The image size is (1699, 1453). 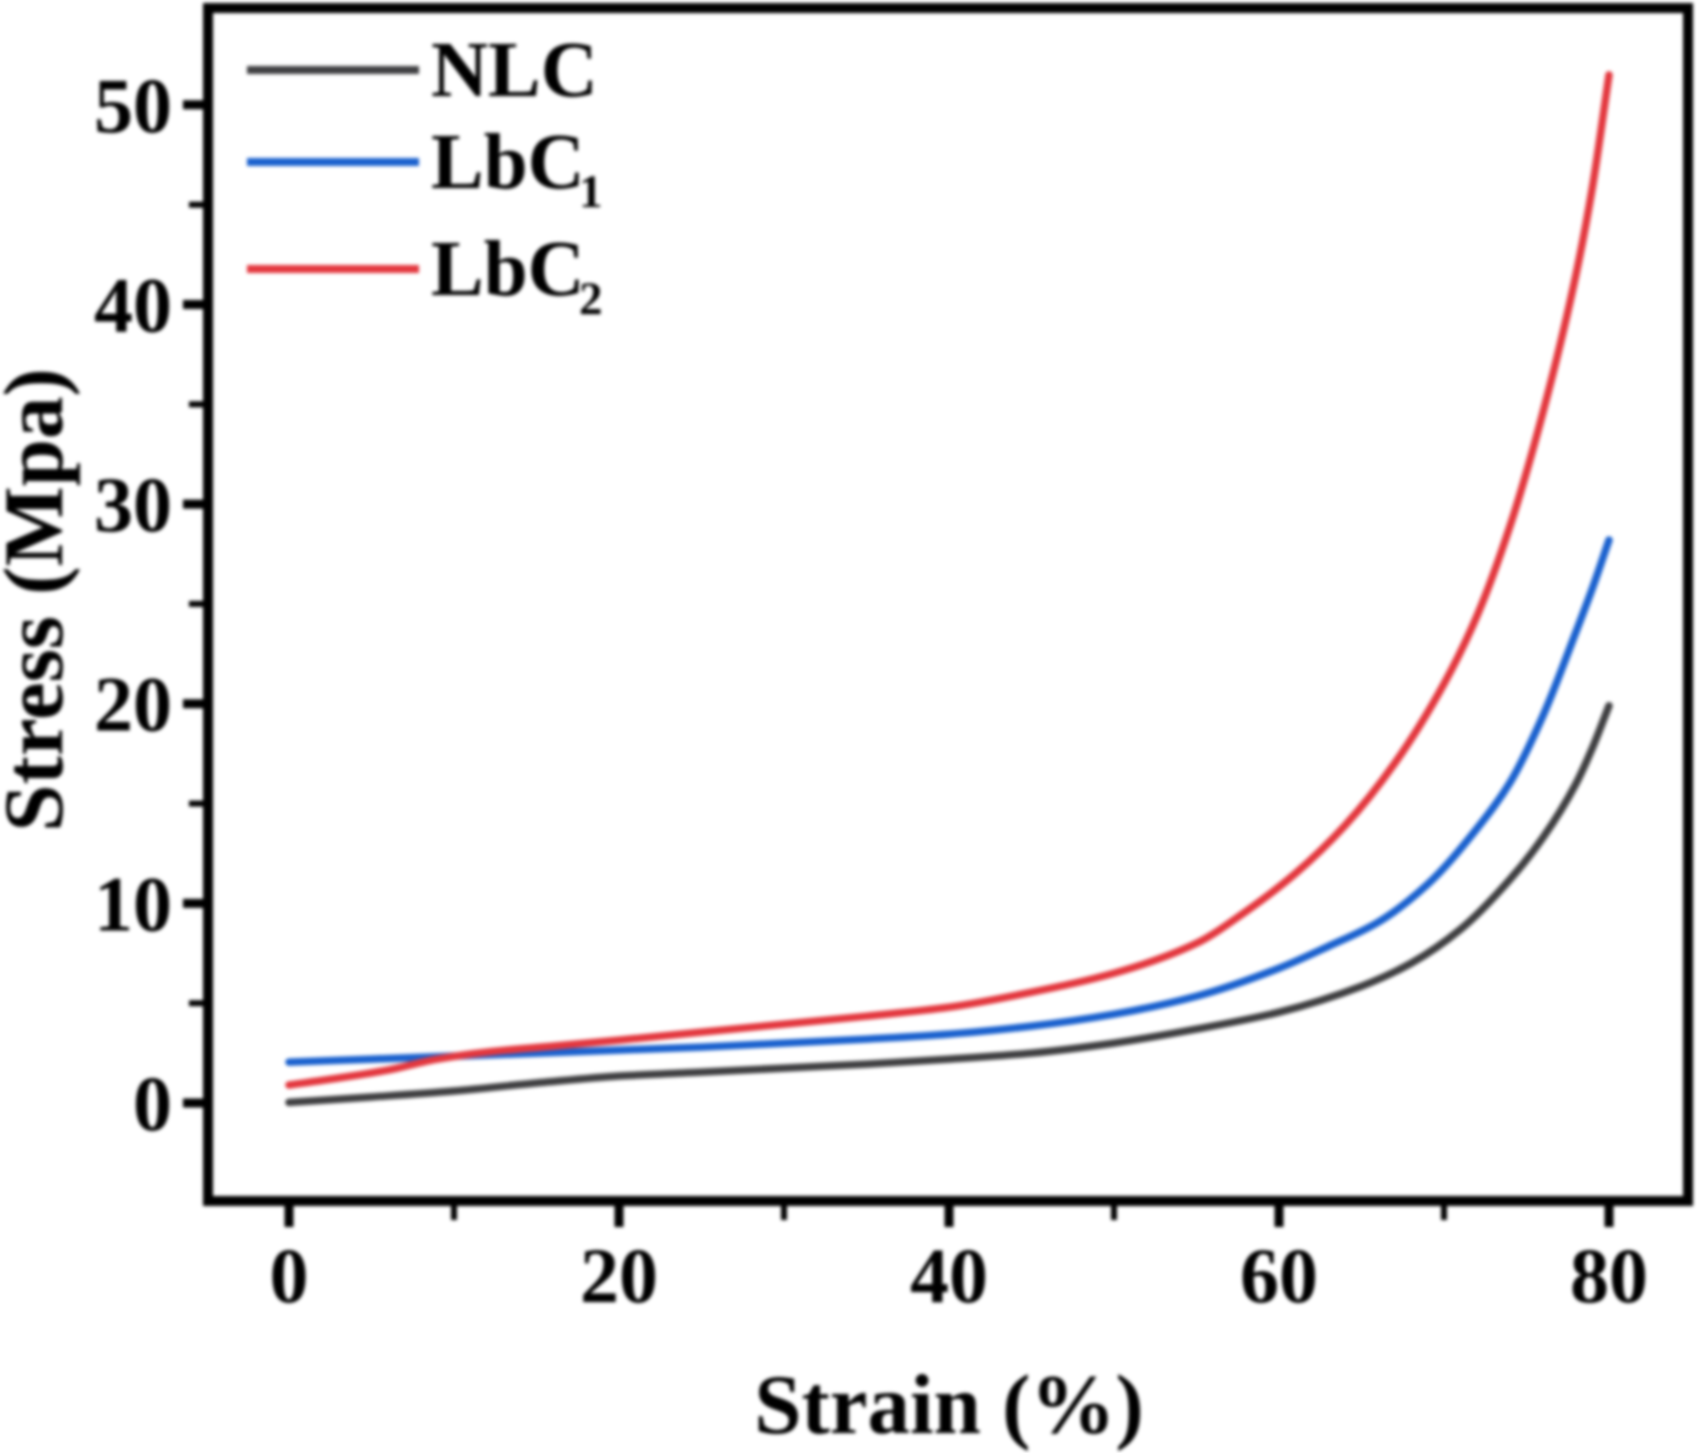 I want to click on svg-text: 60, so click(x=1279, y=1275).